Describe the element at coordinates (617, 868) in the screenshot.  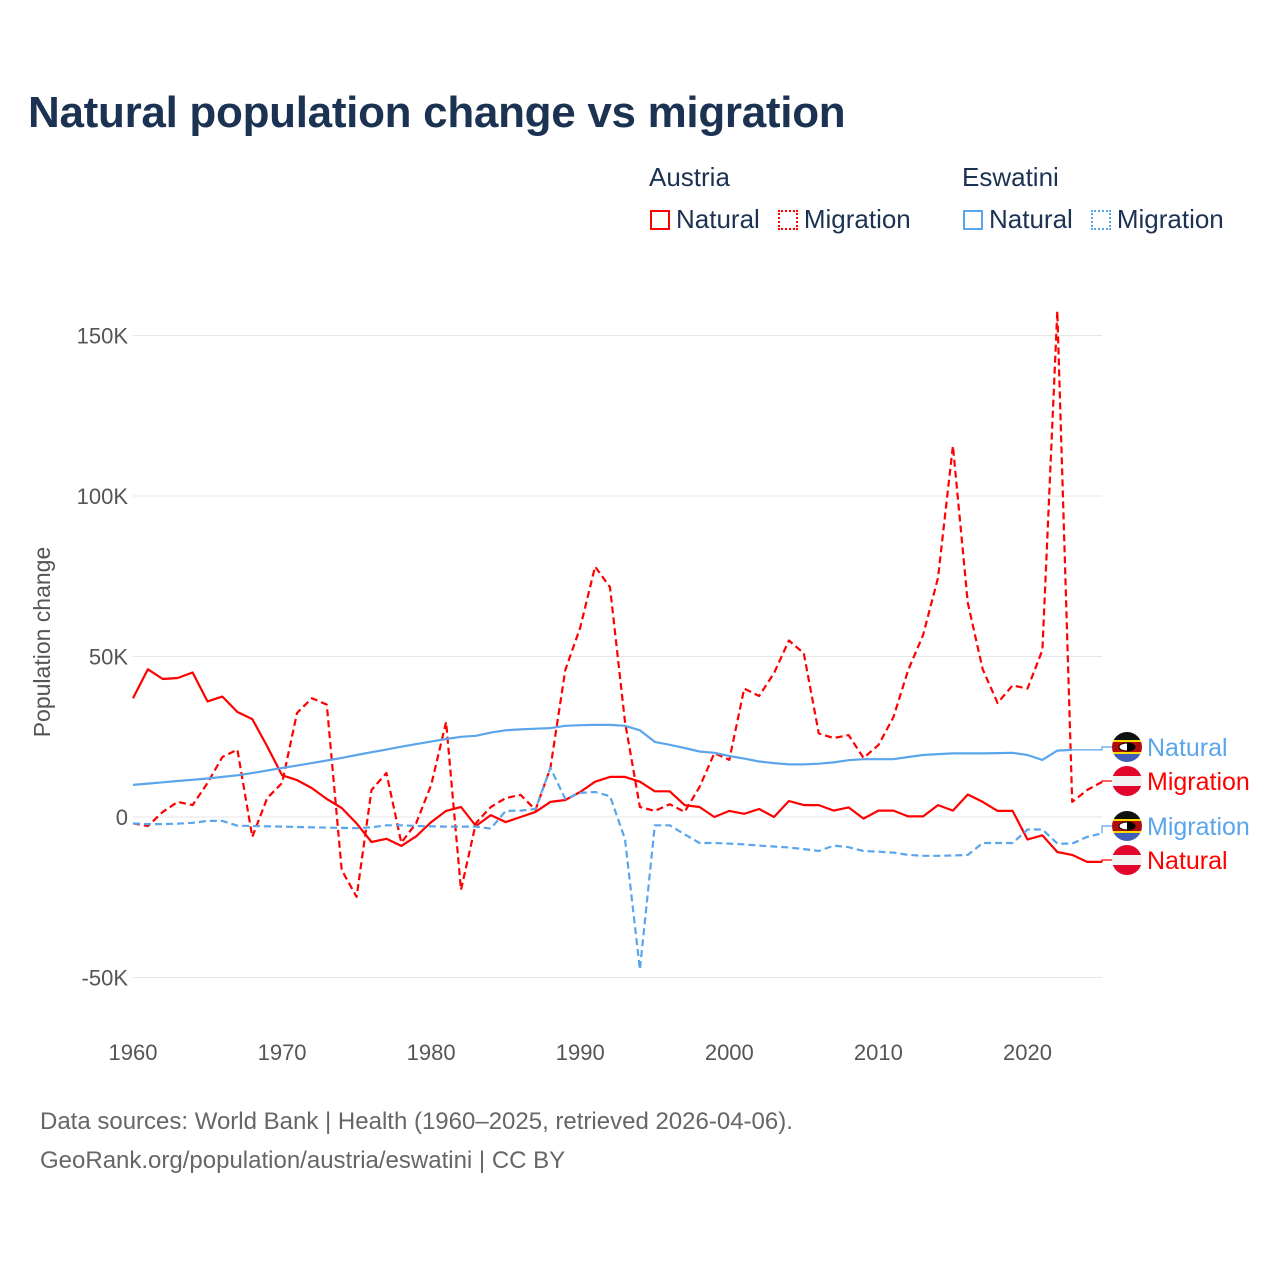
I see `series-line-eswatini-migration` at that location.